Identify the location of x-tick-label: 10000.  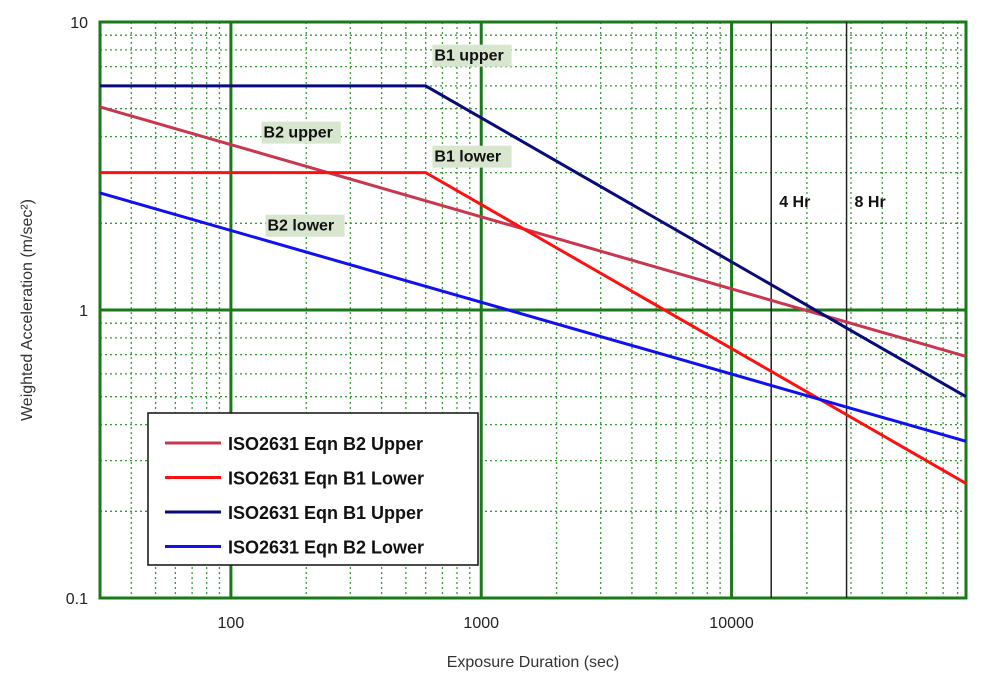
(731, 623).